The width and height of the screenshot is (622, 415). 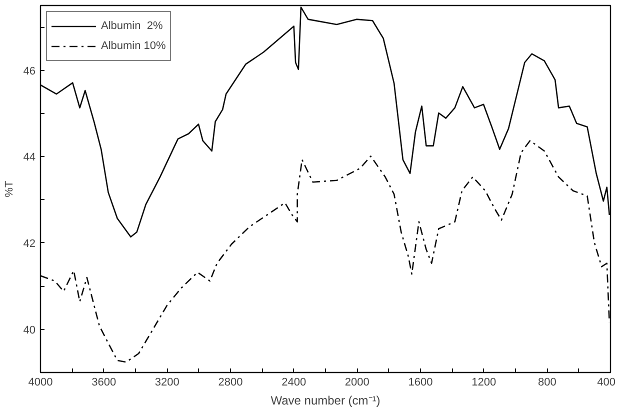 I want to click on y-tick-label: 42, so click(x=29, y=244).